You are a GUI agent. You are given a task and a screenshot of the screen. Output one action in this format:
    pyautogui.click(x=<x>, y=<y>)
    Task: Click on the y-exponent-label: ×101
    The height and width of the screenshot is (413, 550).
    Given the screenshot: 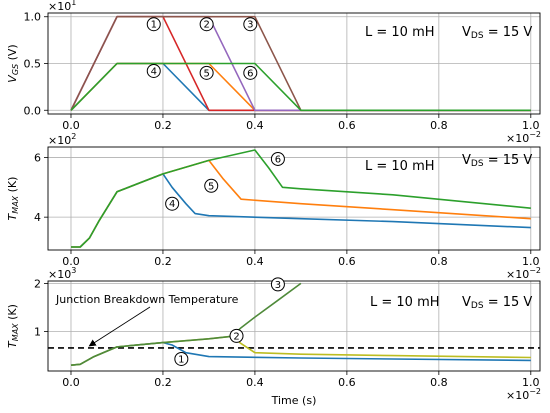 What is the action you would take?
    pyautogui.click(x=62, y=6)
    